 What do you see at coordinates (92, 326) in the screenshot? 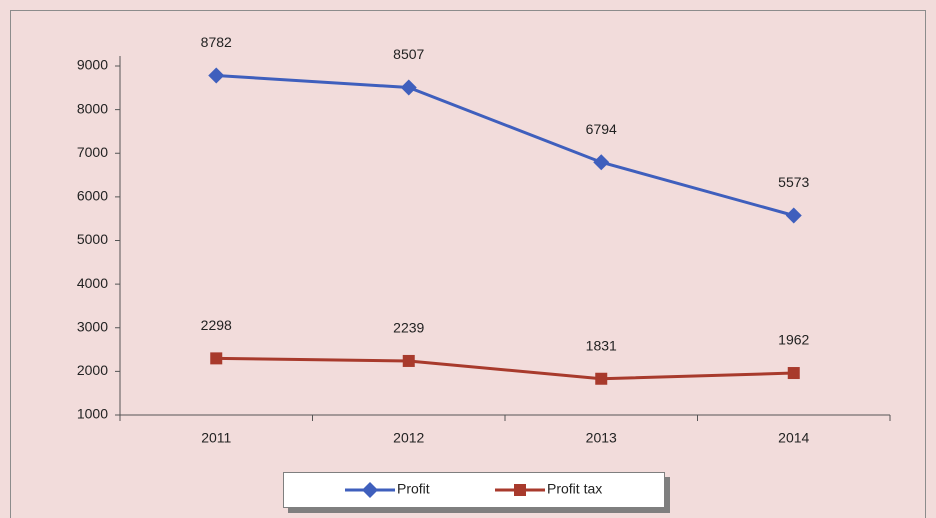
I see `y-tick-label: 3000` at bounding box center [92, 326].